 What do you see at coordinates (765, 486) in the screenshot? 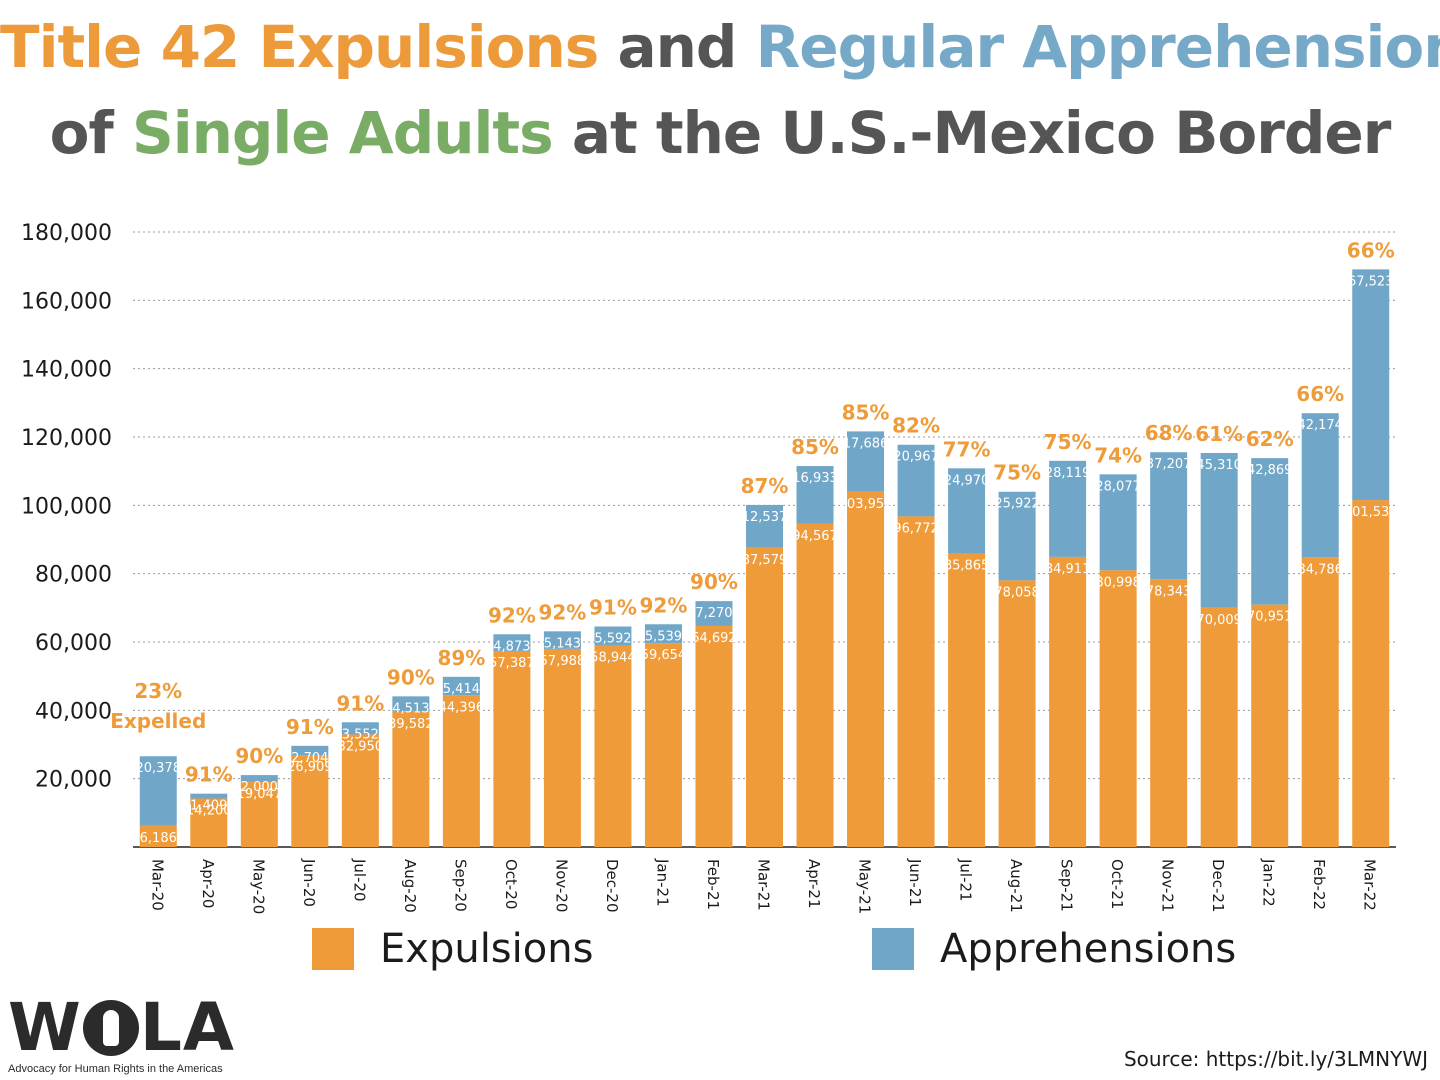
I see `percent-expelled-label: 87%` at bounding box center [765, 486].